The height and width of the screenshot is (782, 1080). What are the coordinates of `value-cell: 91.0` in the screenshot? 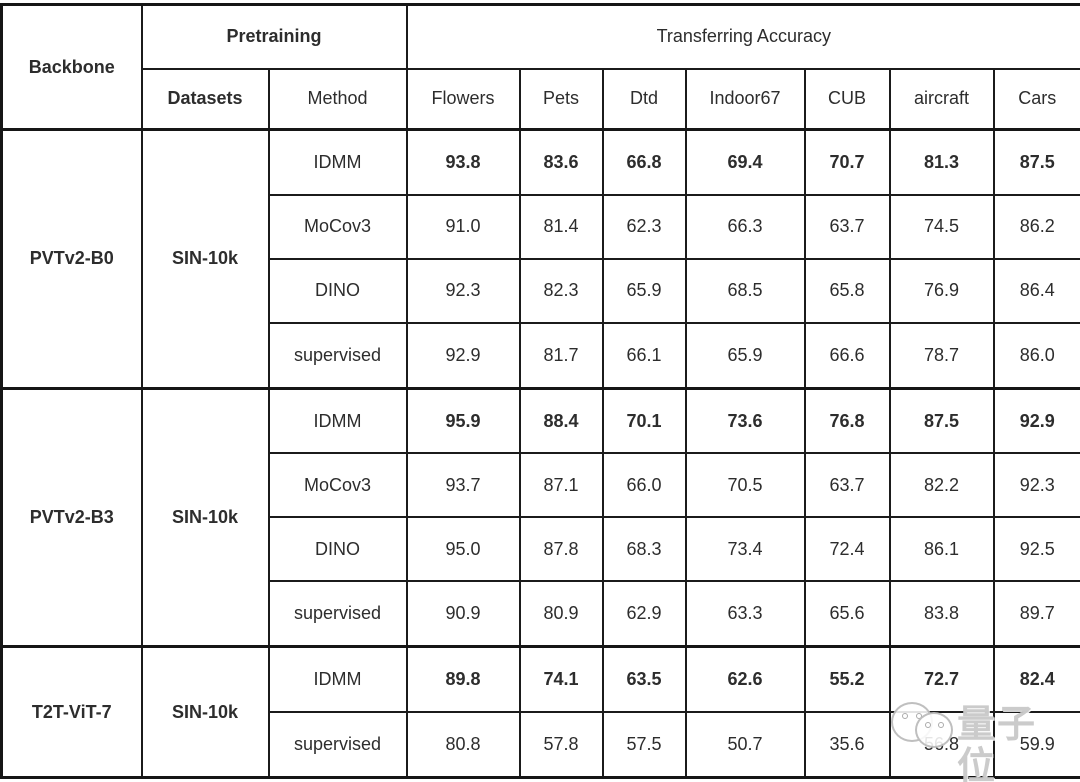 It's located at (463, 226).